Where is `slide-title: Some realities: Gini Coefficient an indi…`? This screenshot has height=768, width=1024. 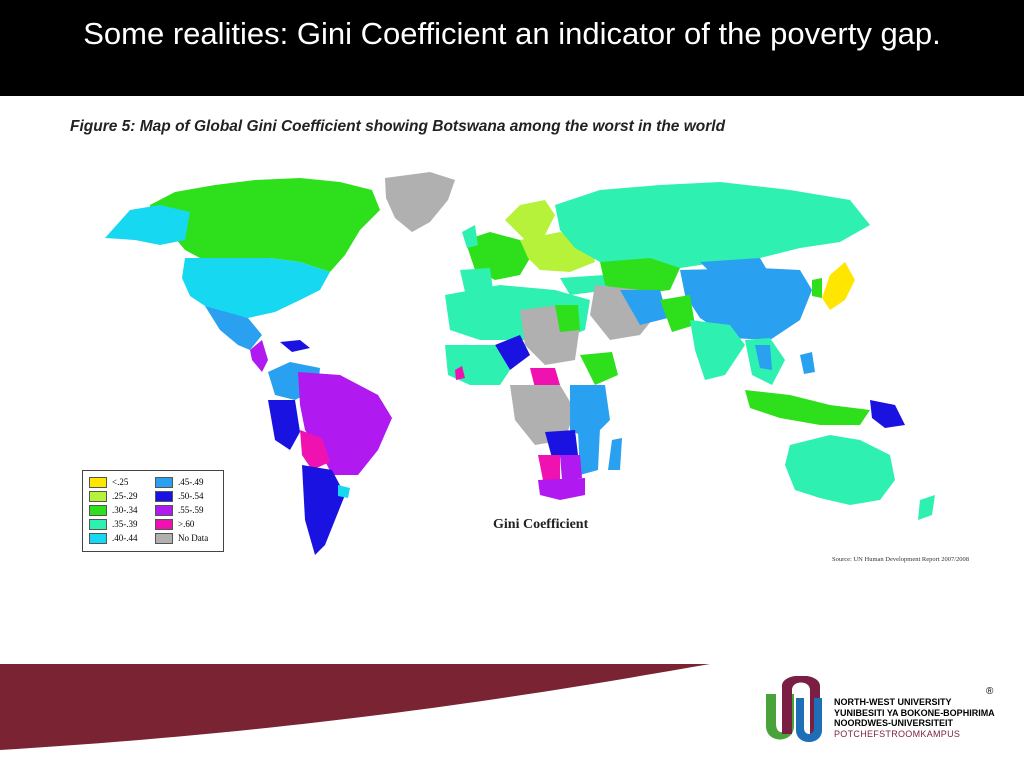 slide-title: Some realities: Gini Coefficient an indi… is located at coordinates (512, 33).